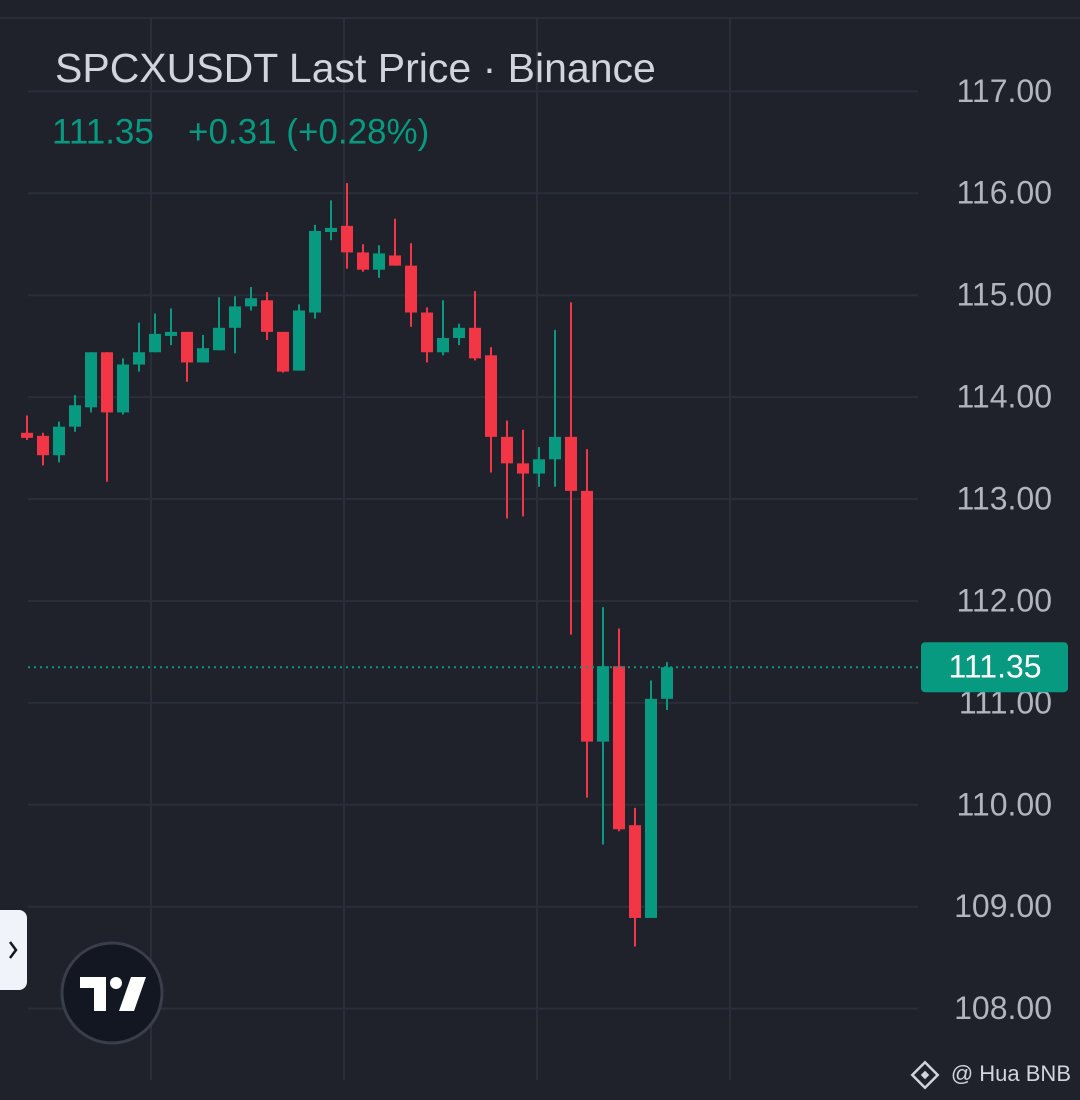  I want to click on y-tick-label: 108.00, so click(1003, 1008).